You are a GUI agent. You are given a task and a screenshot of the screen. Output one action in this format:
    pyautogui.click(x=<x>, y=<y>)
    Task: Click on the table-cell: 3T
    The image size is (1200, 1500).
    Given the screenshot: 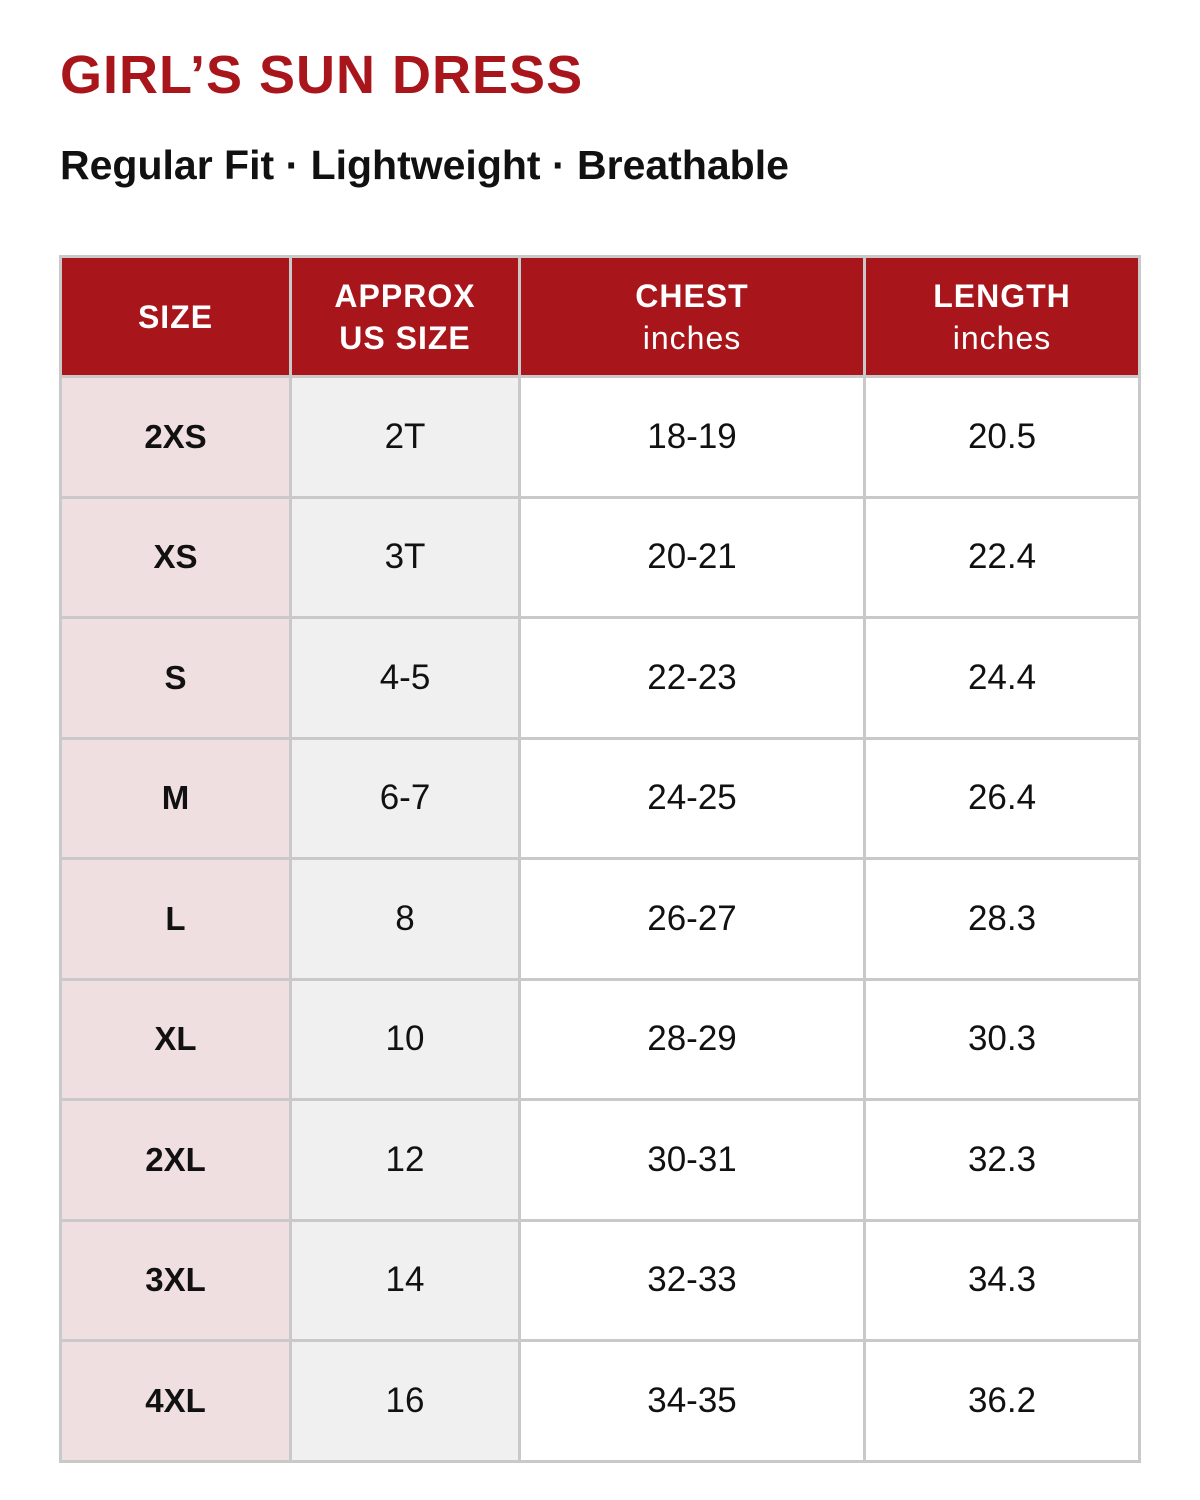 What is the action you would take?
    pyautogui.click(x=405, y=557)
    